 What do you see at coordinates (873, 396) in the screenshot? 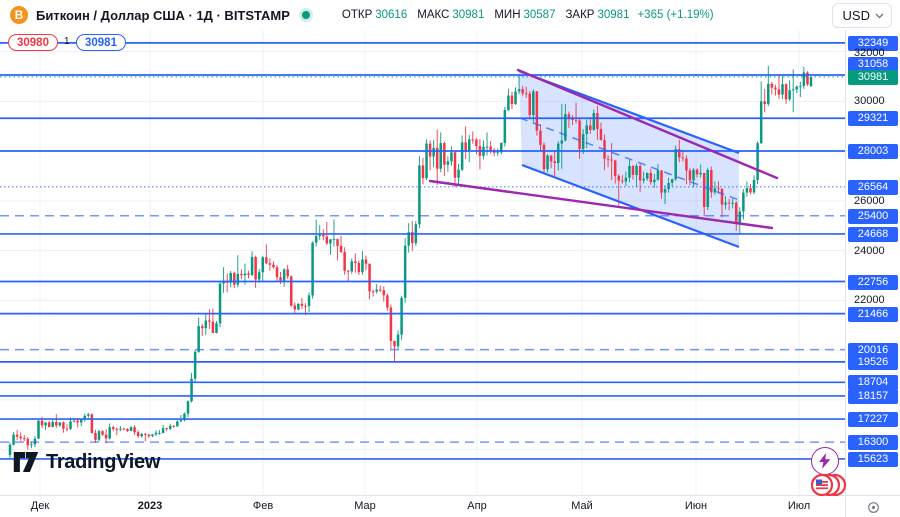
I see `price-axis-label: 18157` at bounding box center [873, 396].